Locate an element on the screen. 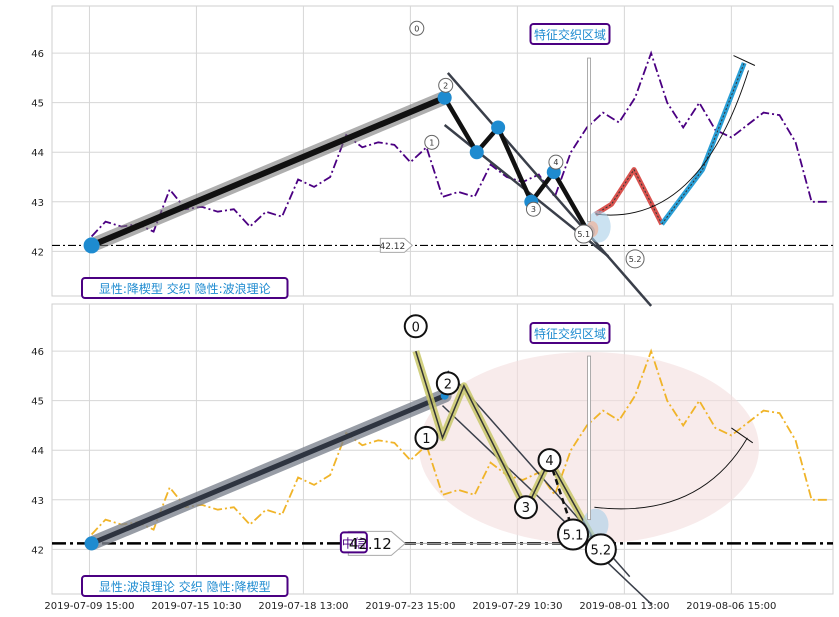 This screenshot has width=839, height=617. level-prefix-box is located at coordinates (353, 542).